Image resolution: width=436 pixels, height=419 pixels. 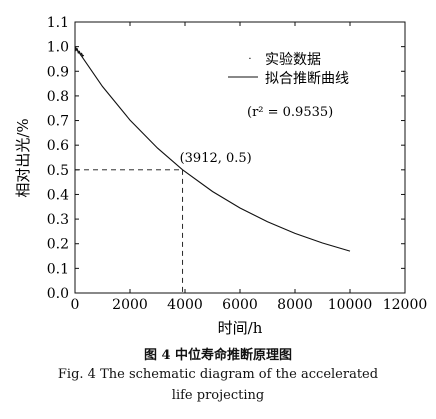 I want to click on experimental-data-trace, so click(x=79, y=51).